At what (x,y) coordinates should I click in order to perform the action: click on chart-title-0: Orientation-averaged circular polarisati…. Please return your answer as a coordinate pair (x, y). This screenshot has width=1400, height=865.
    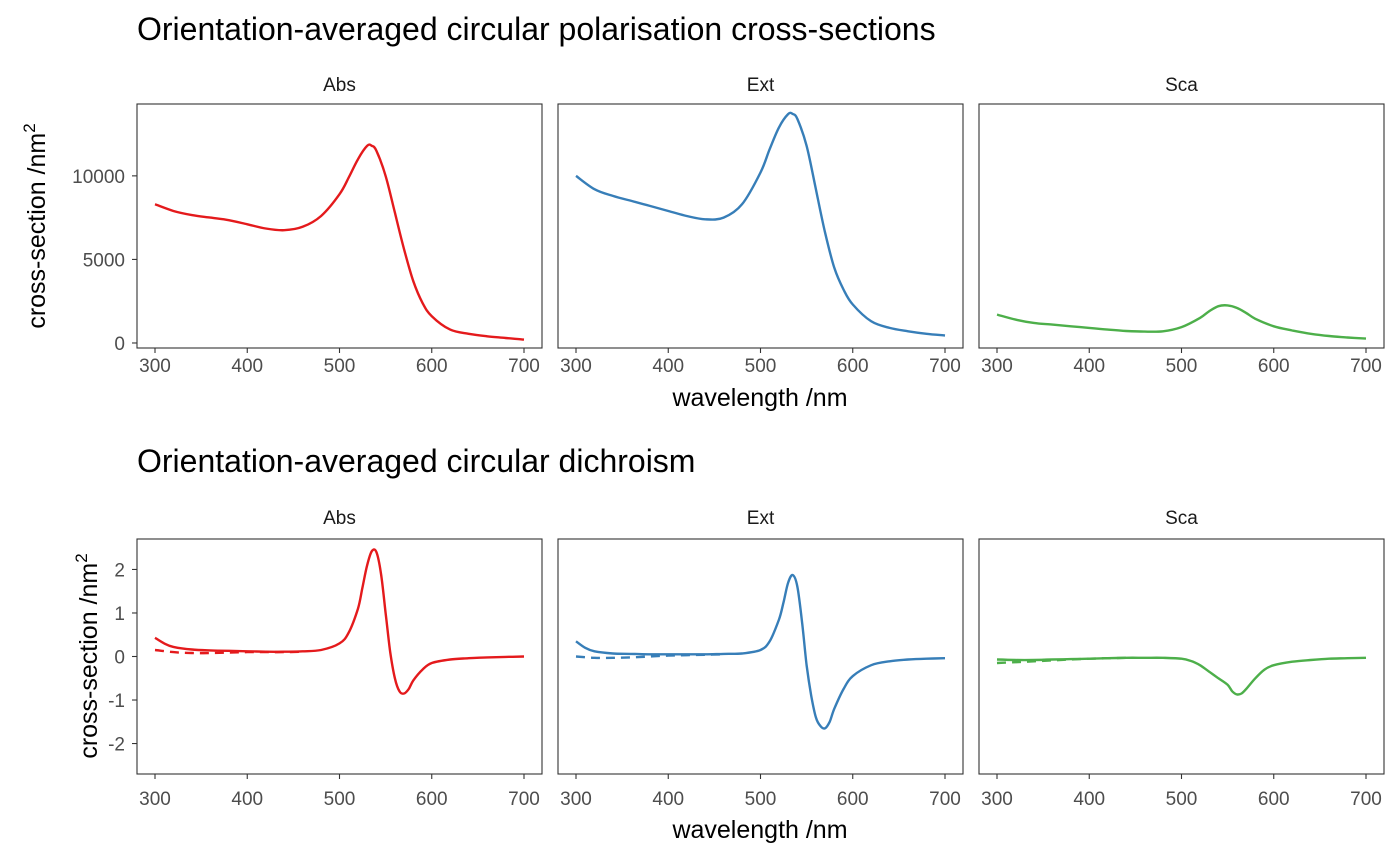
    Looking at the image, I should click on (536, 29).